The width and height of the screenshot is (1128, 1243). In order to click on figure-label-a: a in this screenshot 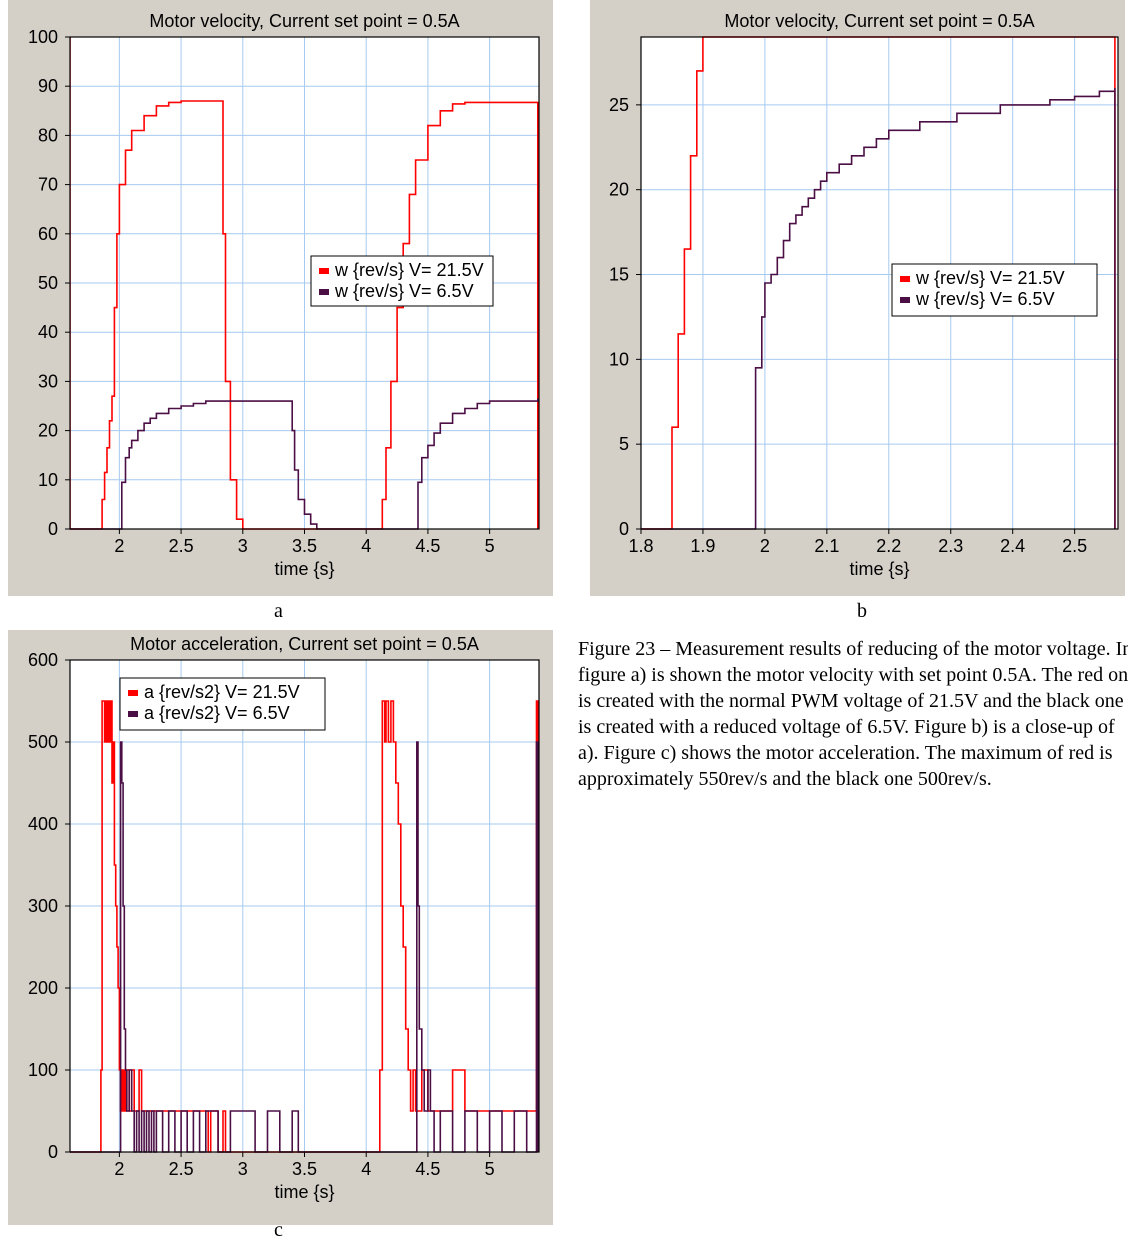, I will do `click(278, 611)`.